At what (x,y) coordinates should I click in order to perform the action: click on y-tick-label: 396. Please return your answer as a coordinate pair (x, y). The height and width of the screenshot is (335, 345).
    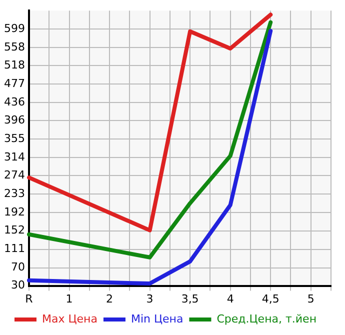
    Looking at the image, I should click on (14, 120).